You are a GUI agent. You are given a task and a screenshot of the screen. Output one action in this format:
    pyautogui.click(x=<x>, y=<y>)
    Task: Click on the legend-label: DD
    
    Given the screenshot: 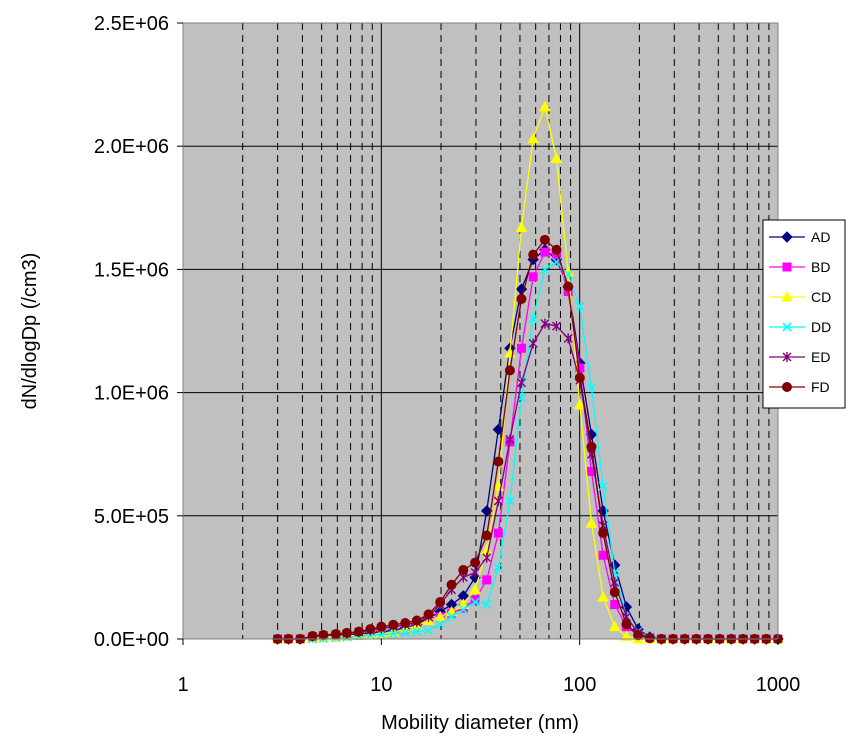 What is the action you would take?
    pyautogui.click(x=821, y=327)
    